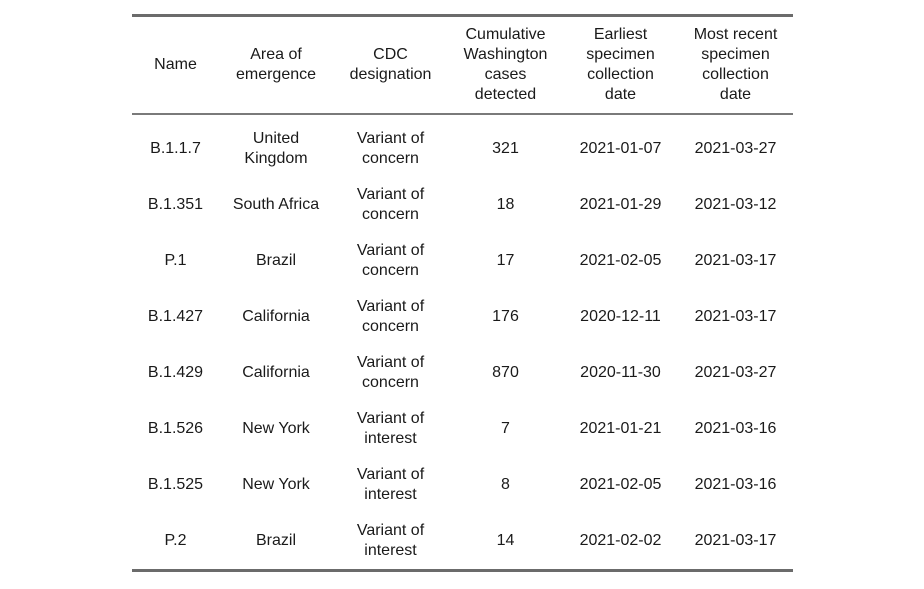 This screenshot has height=589, width=924. Describe the element at coordinates (175, 260) in the screenshot. I see `cell-name: P.1` at that location.